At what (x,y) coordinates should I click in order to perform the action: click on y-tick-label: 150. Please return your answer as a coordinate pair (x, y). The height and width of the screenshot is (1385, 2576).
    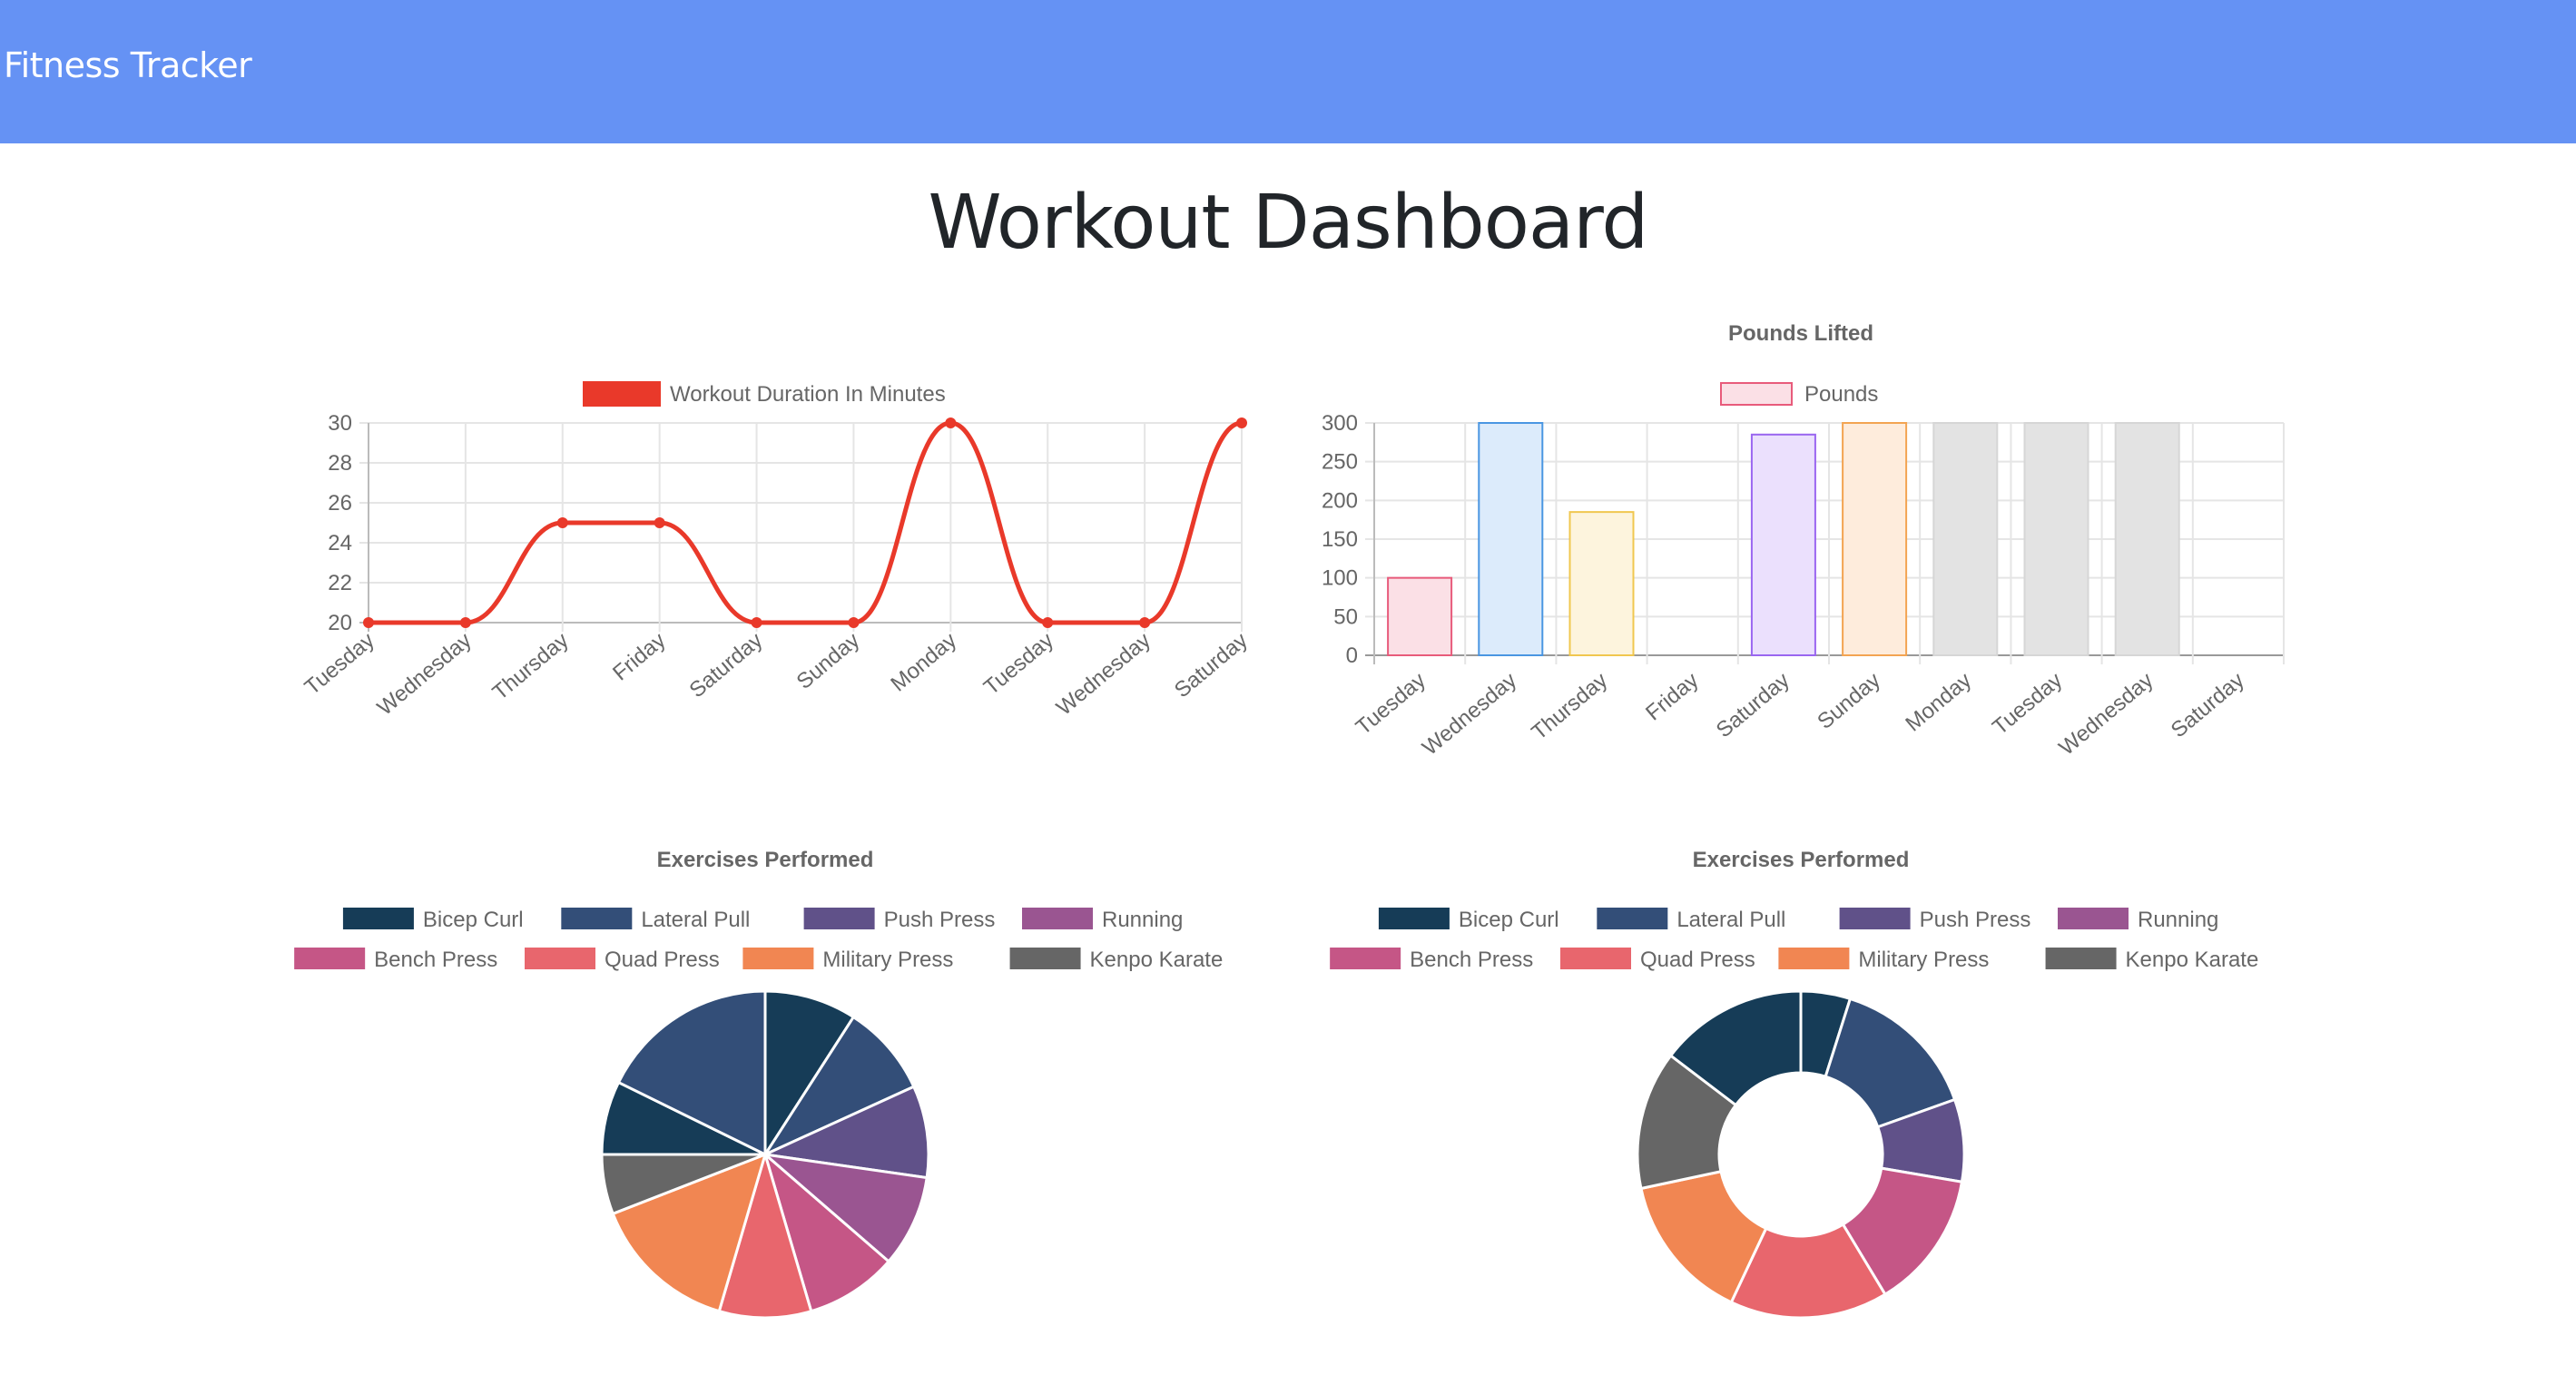
    Looking at the image, I should click on (1340, 539).